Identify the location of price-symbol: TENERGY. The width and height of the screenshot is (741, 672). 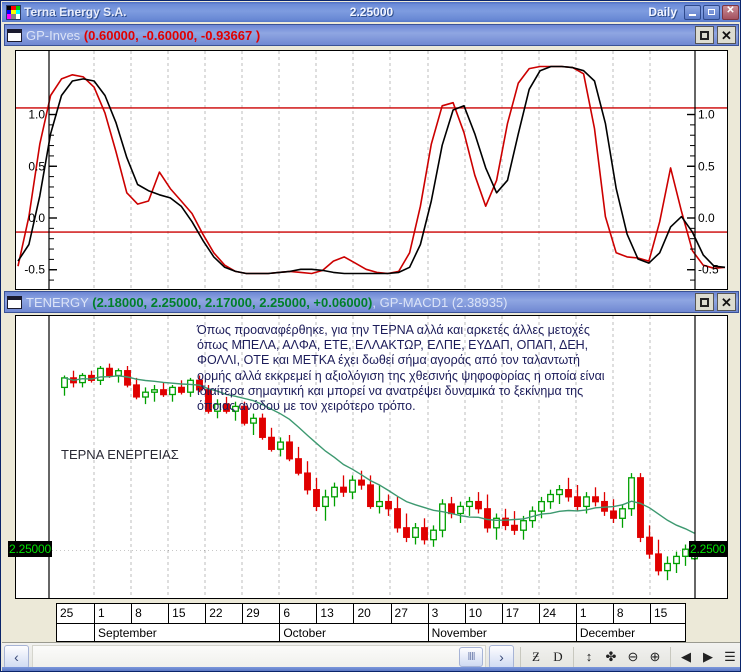
(57, 302).